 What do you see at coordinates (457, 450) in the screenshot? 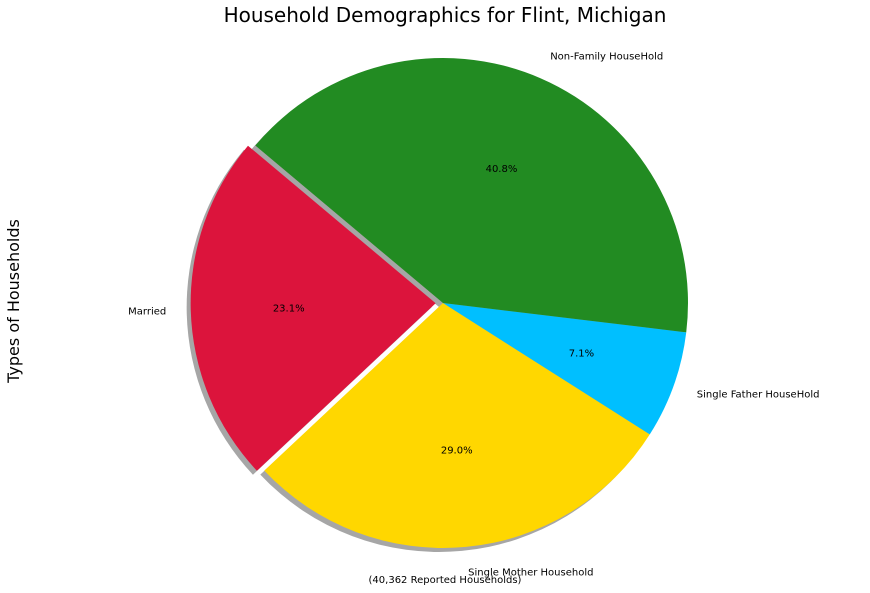
I see `pct-label-single-mother-household: 29.0%` at bounding box center [457, 450].